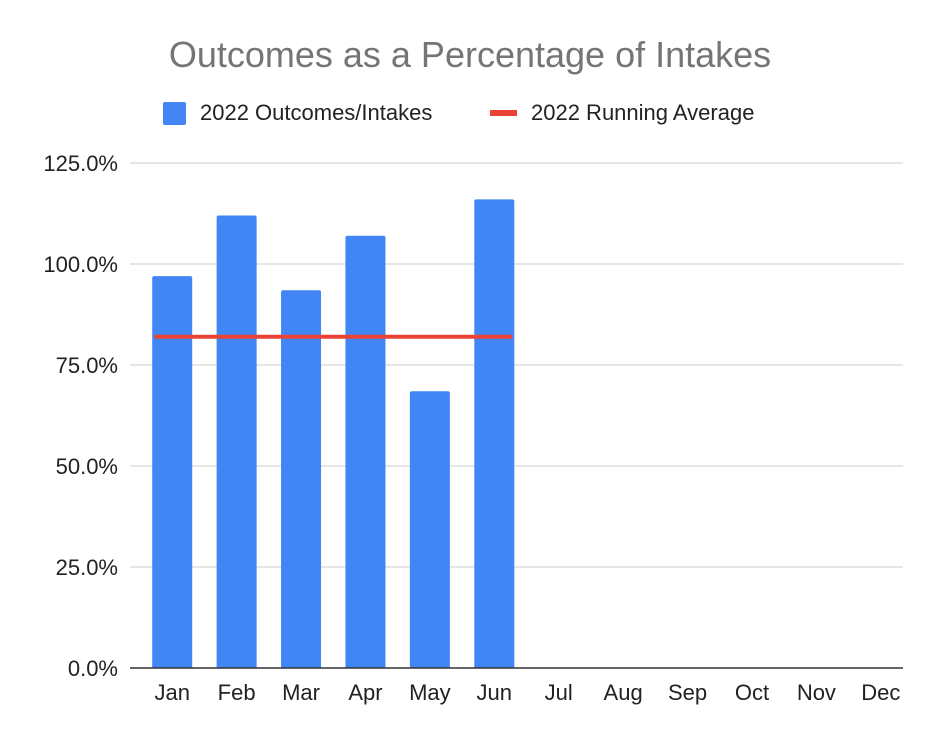  What do you see at coordinates (171, 692) in the screenshot?
I see `x-tick-label: Jan` at bounding box center [171, 692].